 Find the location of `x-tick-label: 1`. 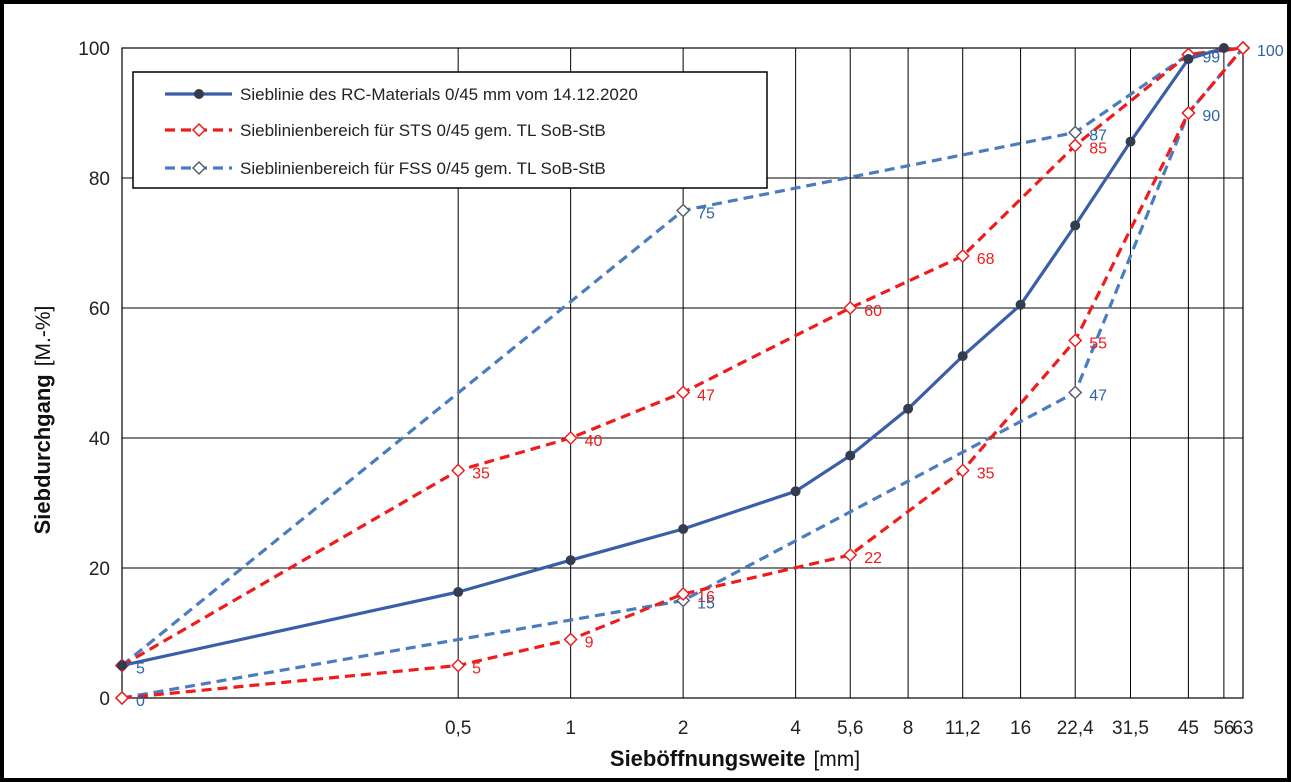

x-tick-label: 1 is located at coordinates (570, 728).